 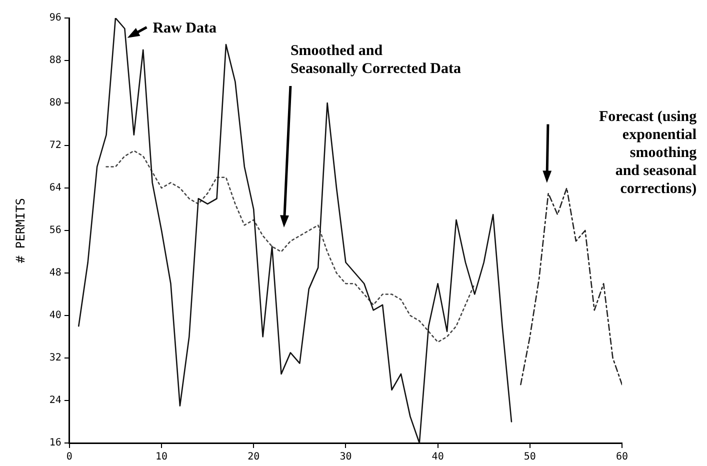 I want to click on x-tick-label: 0, so click(x=69, y=457).